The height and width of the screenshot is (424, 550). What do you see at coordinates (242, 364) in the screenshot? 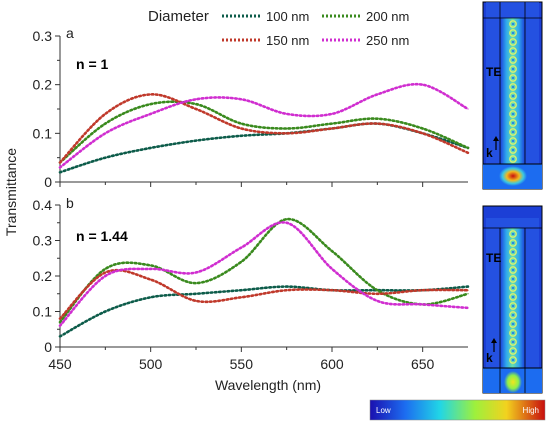
I see `x-tick-label: 550` at bounding box center [242, 364].